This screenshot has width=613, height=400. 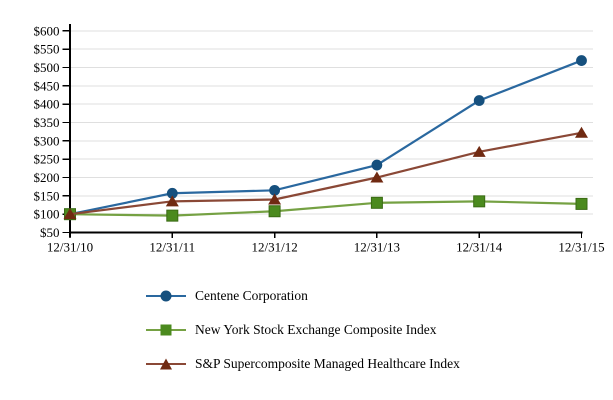 What do you see at coordinates (47, 140) in the screenshot?
I see `y-tick-label: $300` at bounding box center [47, 140].